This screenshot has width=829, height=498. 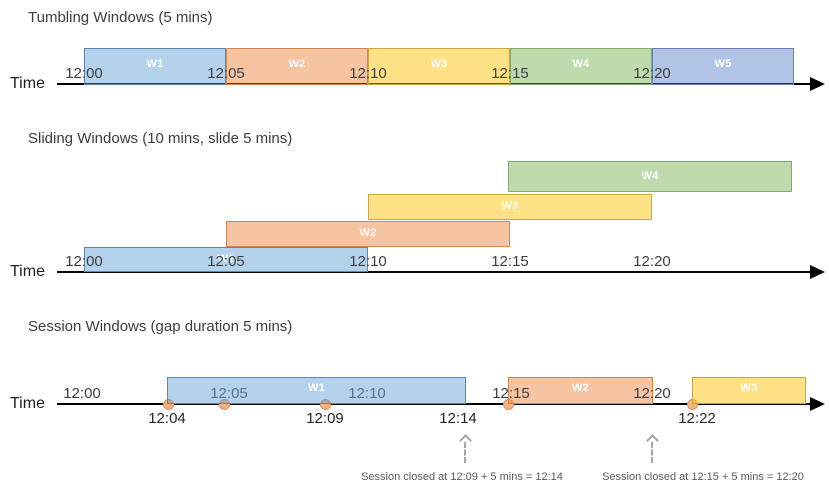 What do you see at coordinates (160, 326) in the screenshot?
I see `section-title: Session Windows (gap duration 5 mins)` at bounding box center [160, 326].